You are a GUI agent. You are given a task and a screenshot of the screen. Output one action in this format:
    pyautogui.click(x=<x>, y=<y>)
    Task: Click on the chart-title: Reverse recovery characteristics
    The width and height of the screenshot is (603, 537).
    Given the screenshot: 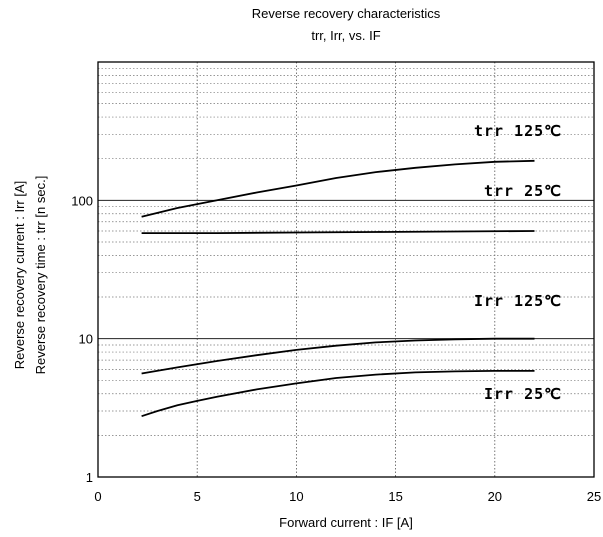 What is the action you would take?
    pyautogui.click(x=346, y=13)
    